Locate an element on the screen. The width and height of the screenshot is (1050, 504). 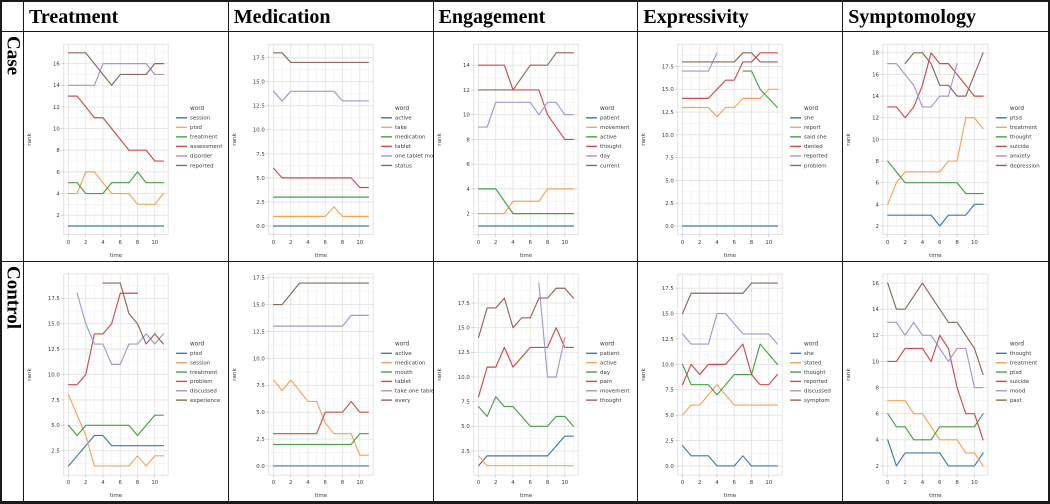
svg-text: 5.0 is located at coordinates (670, 181).